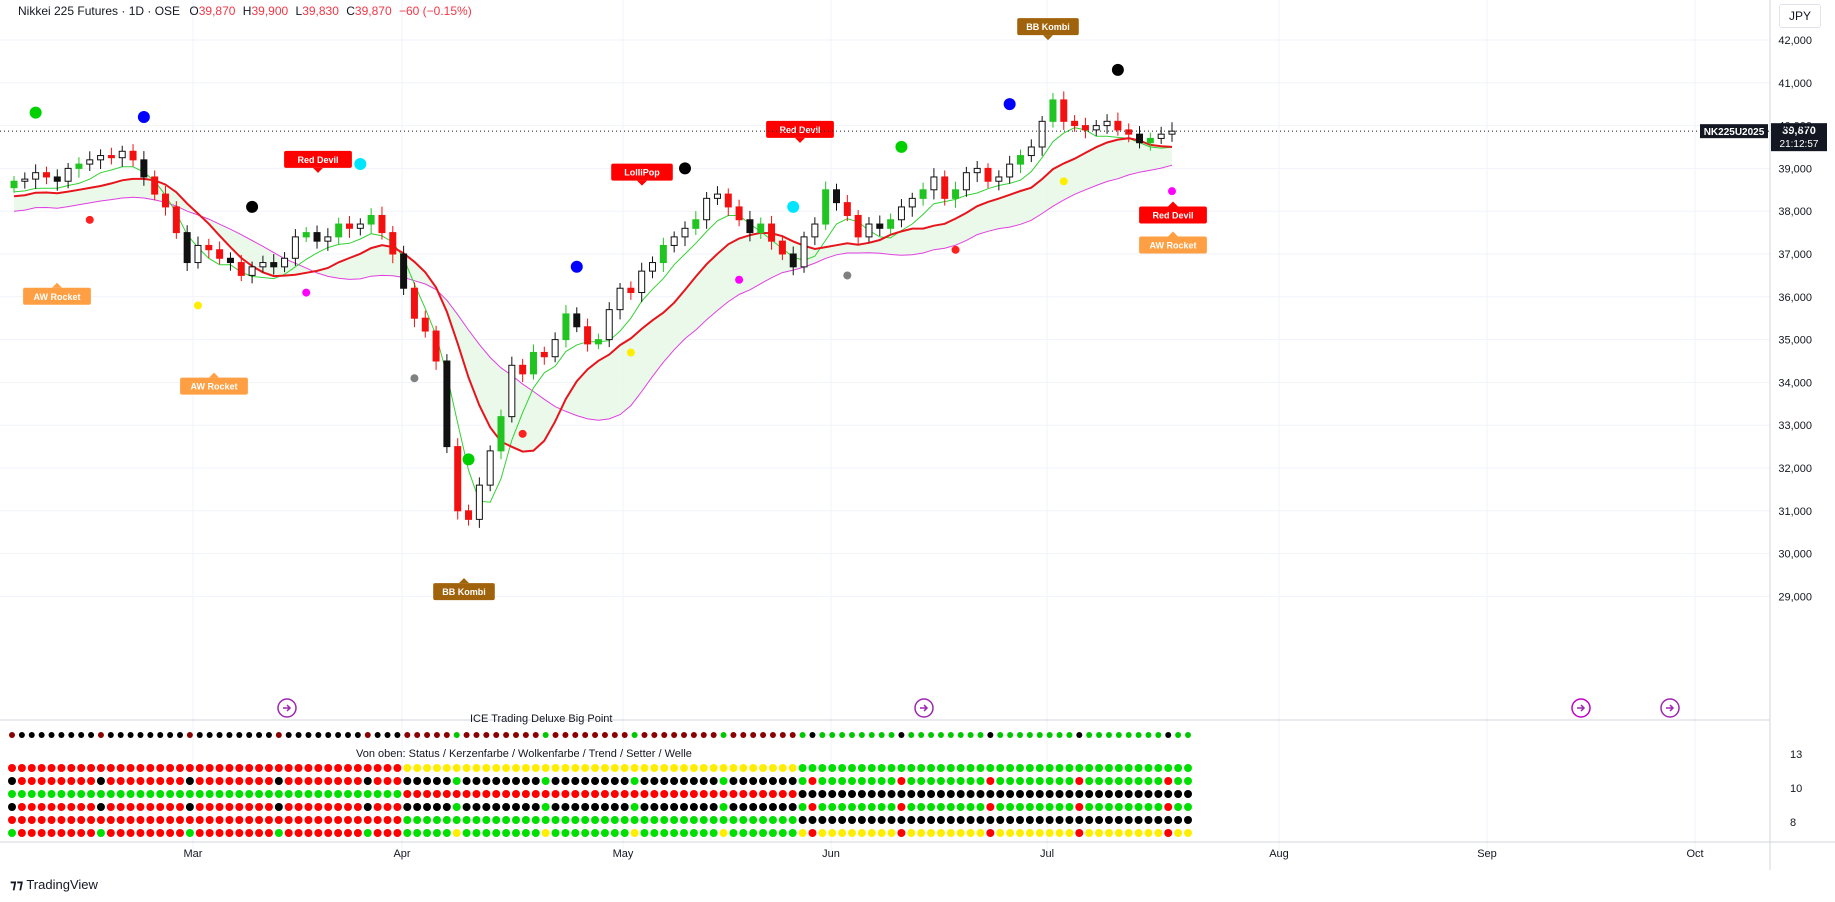 Image resolution: width=1835 pixels, height=902 pixels. I want to click on price-tick-label: 32,000, so click(1795, 469).